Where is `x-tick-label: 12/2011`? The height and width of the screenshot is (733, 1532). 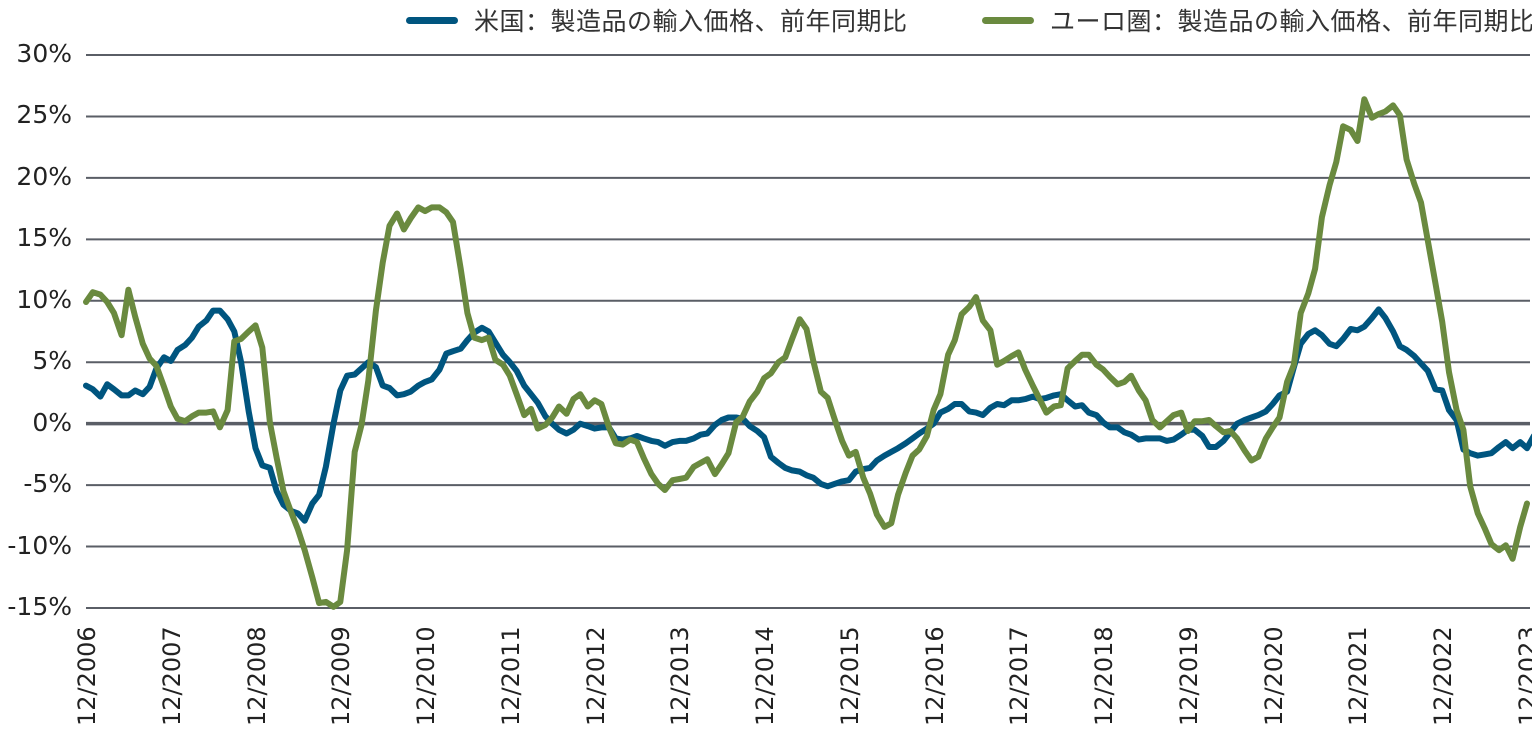 x-tick-label: 12/2011 is located at coordinates (510, 676).